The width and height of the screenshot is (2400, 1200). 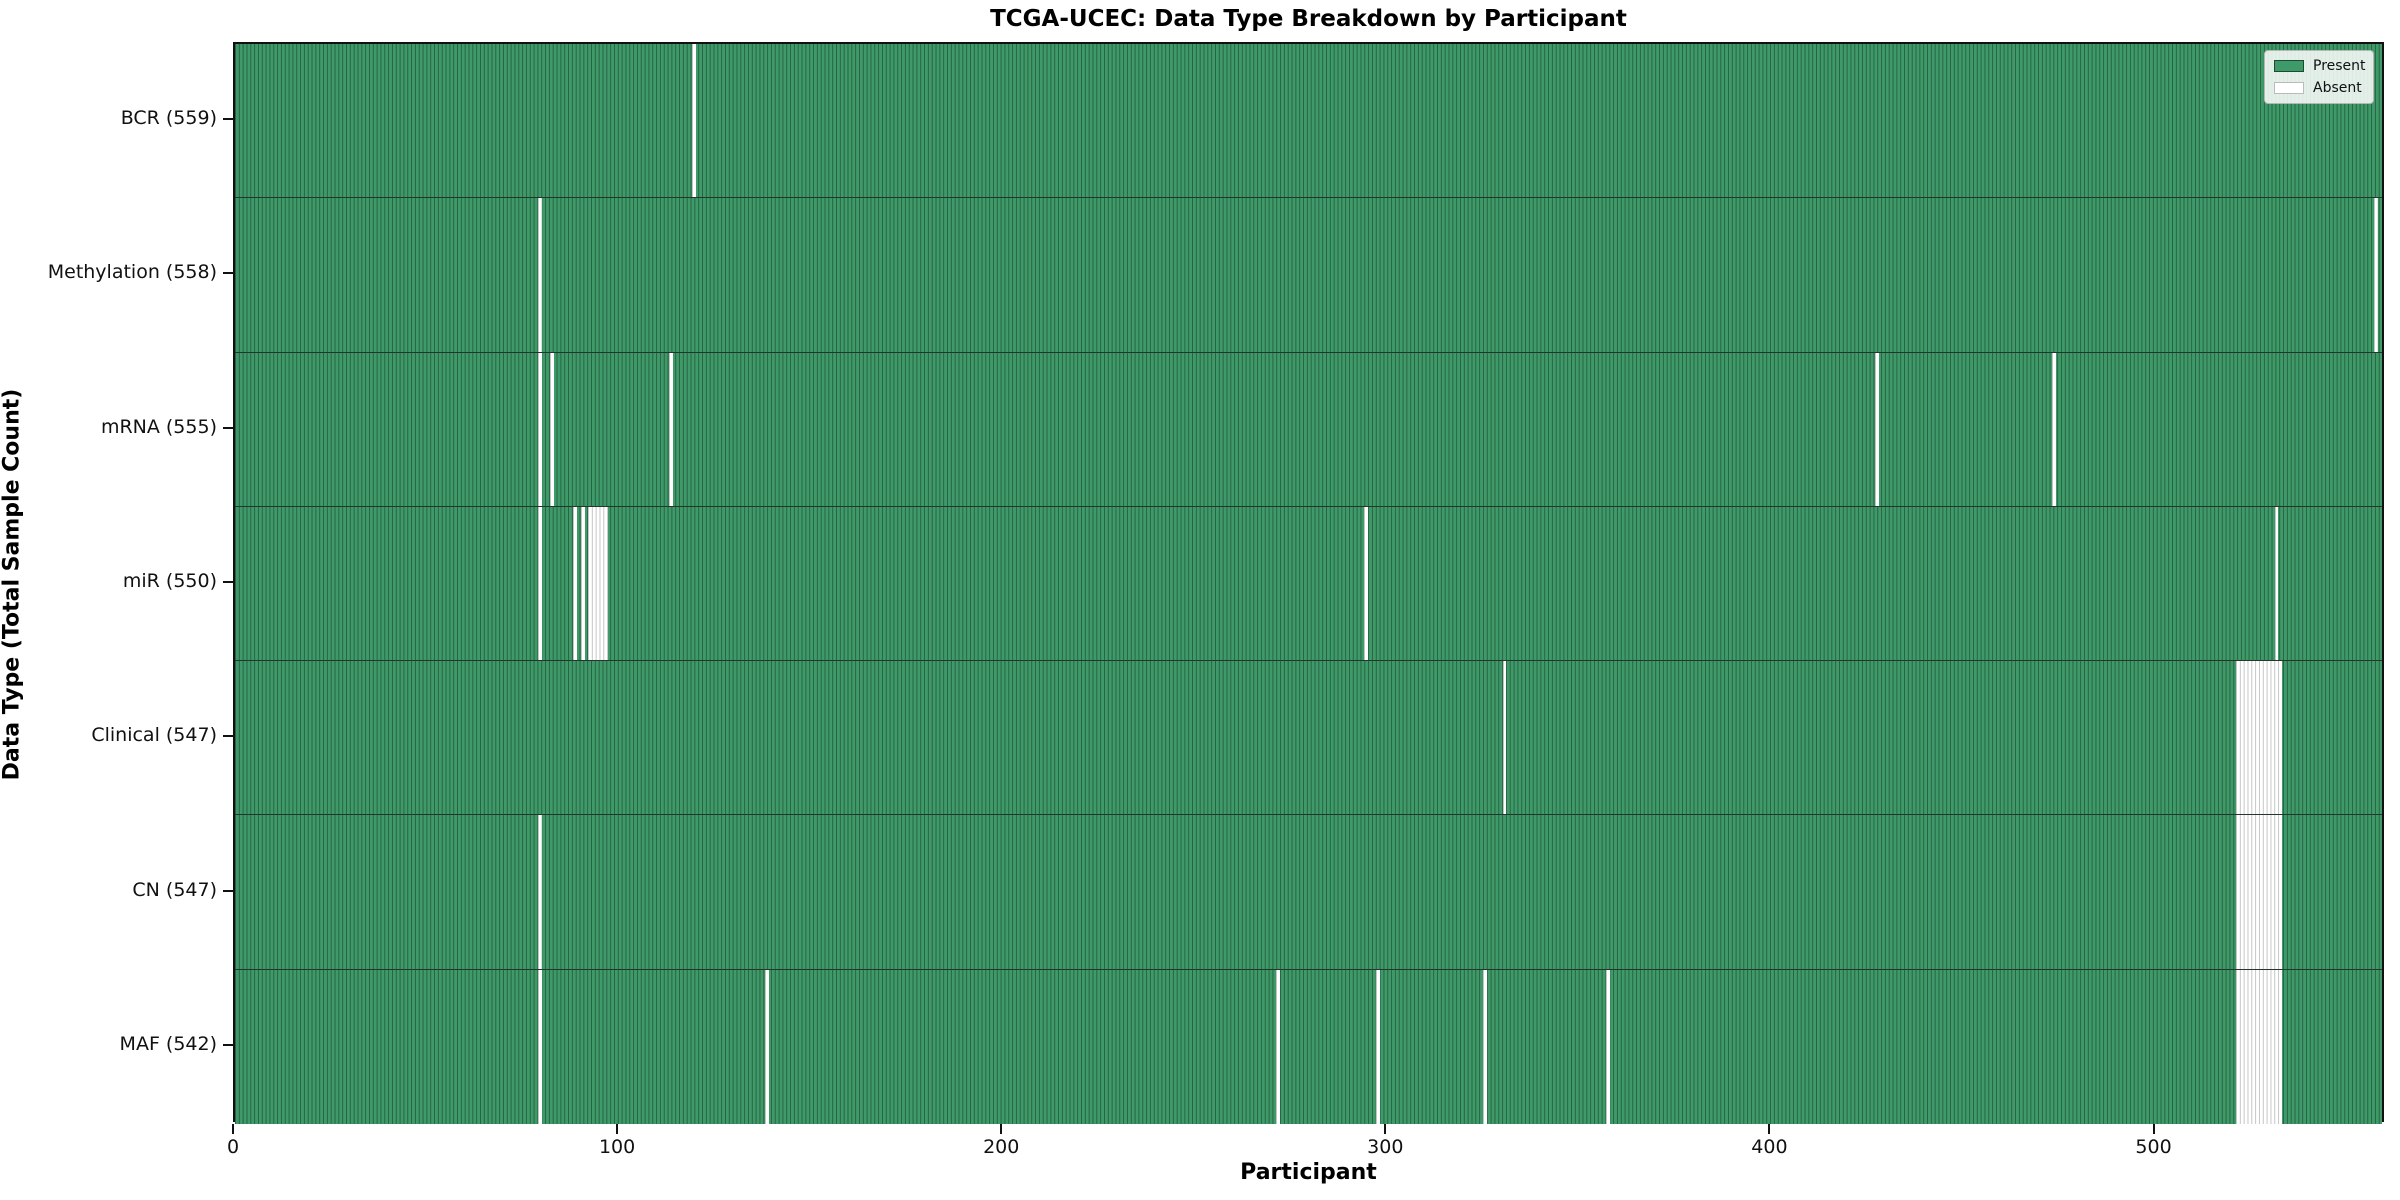 I want to click on y-tick-maf, so click(x=228, y=1044).